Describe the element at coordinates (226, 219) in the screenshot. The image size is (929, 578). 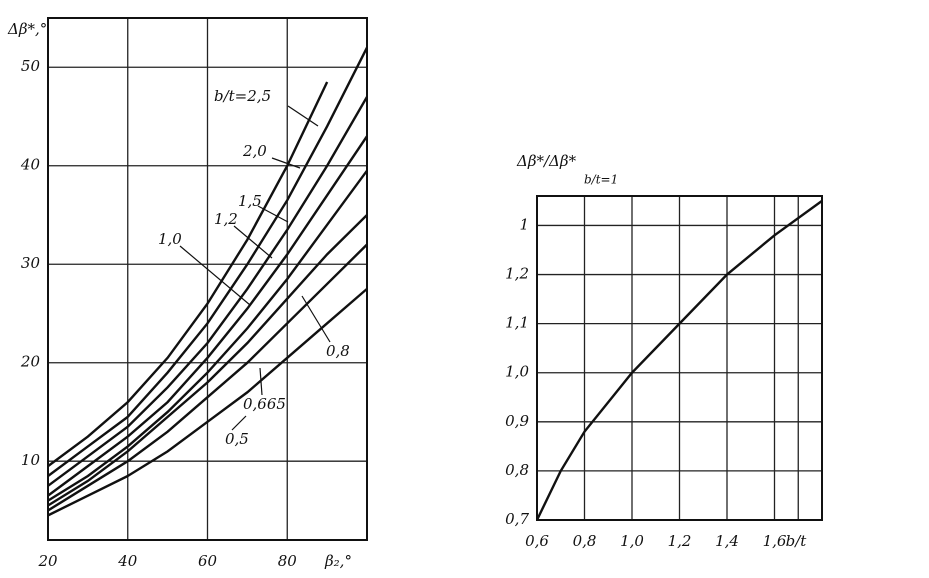
I see `curve-label: 1,2` at that location.